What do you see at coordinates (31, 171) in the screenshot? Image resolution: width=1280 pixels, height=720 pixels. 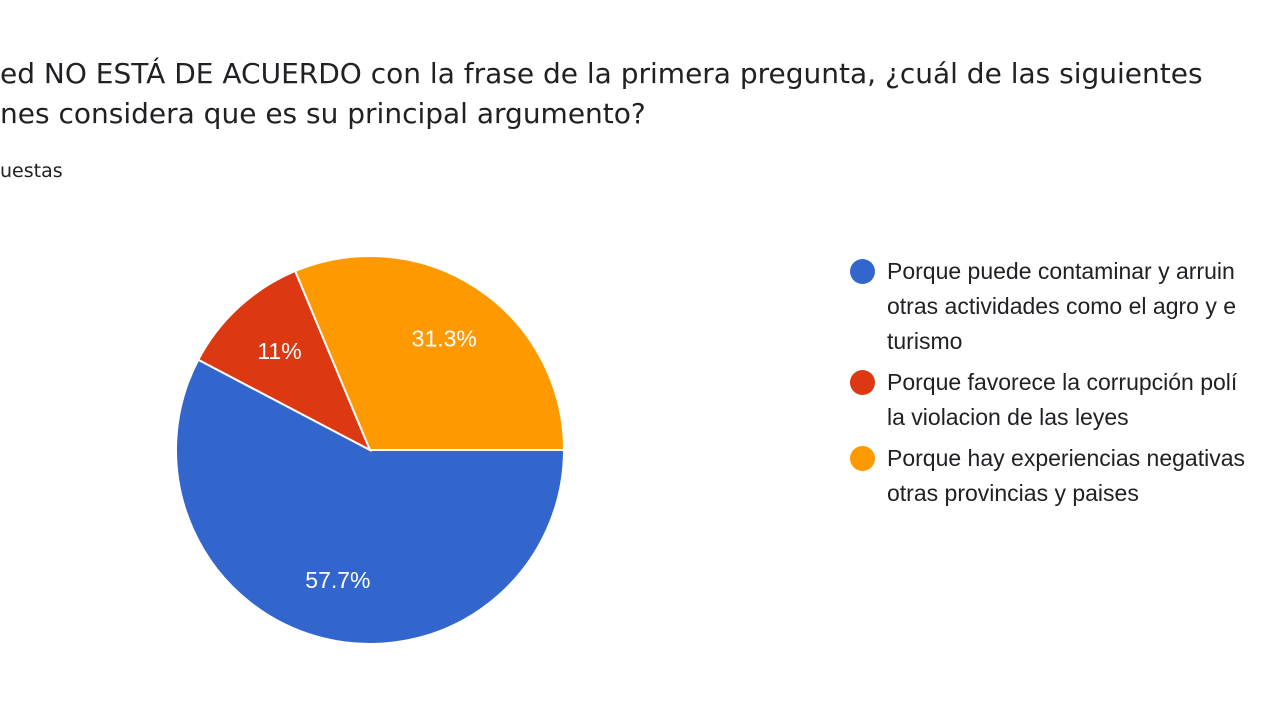 I see `response-count: uestas` at bounding box center [31, 171].